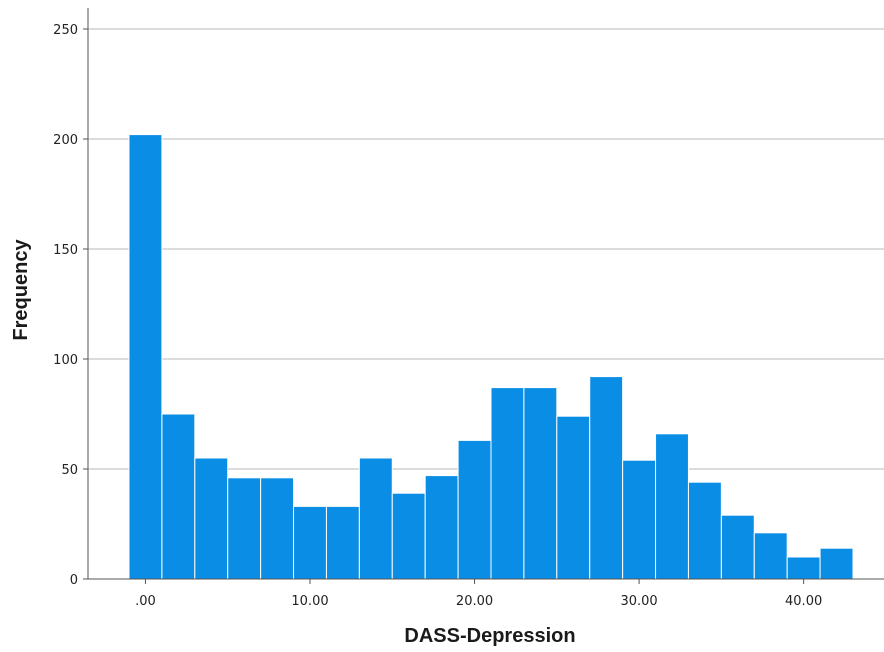 This screenshot has height=652, width=884. Describe the element at coordinates (70, 305) in the screenshot. I see `y-tick-labels: 0 50 100 150 200 250` at that location.